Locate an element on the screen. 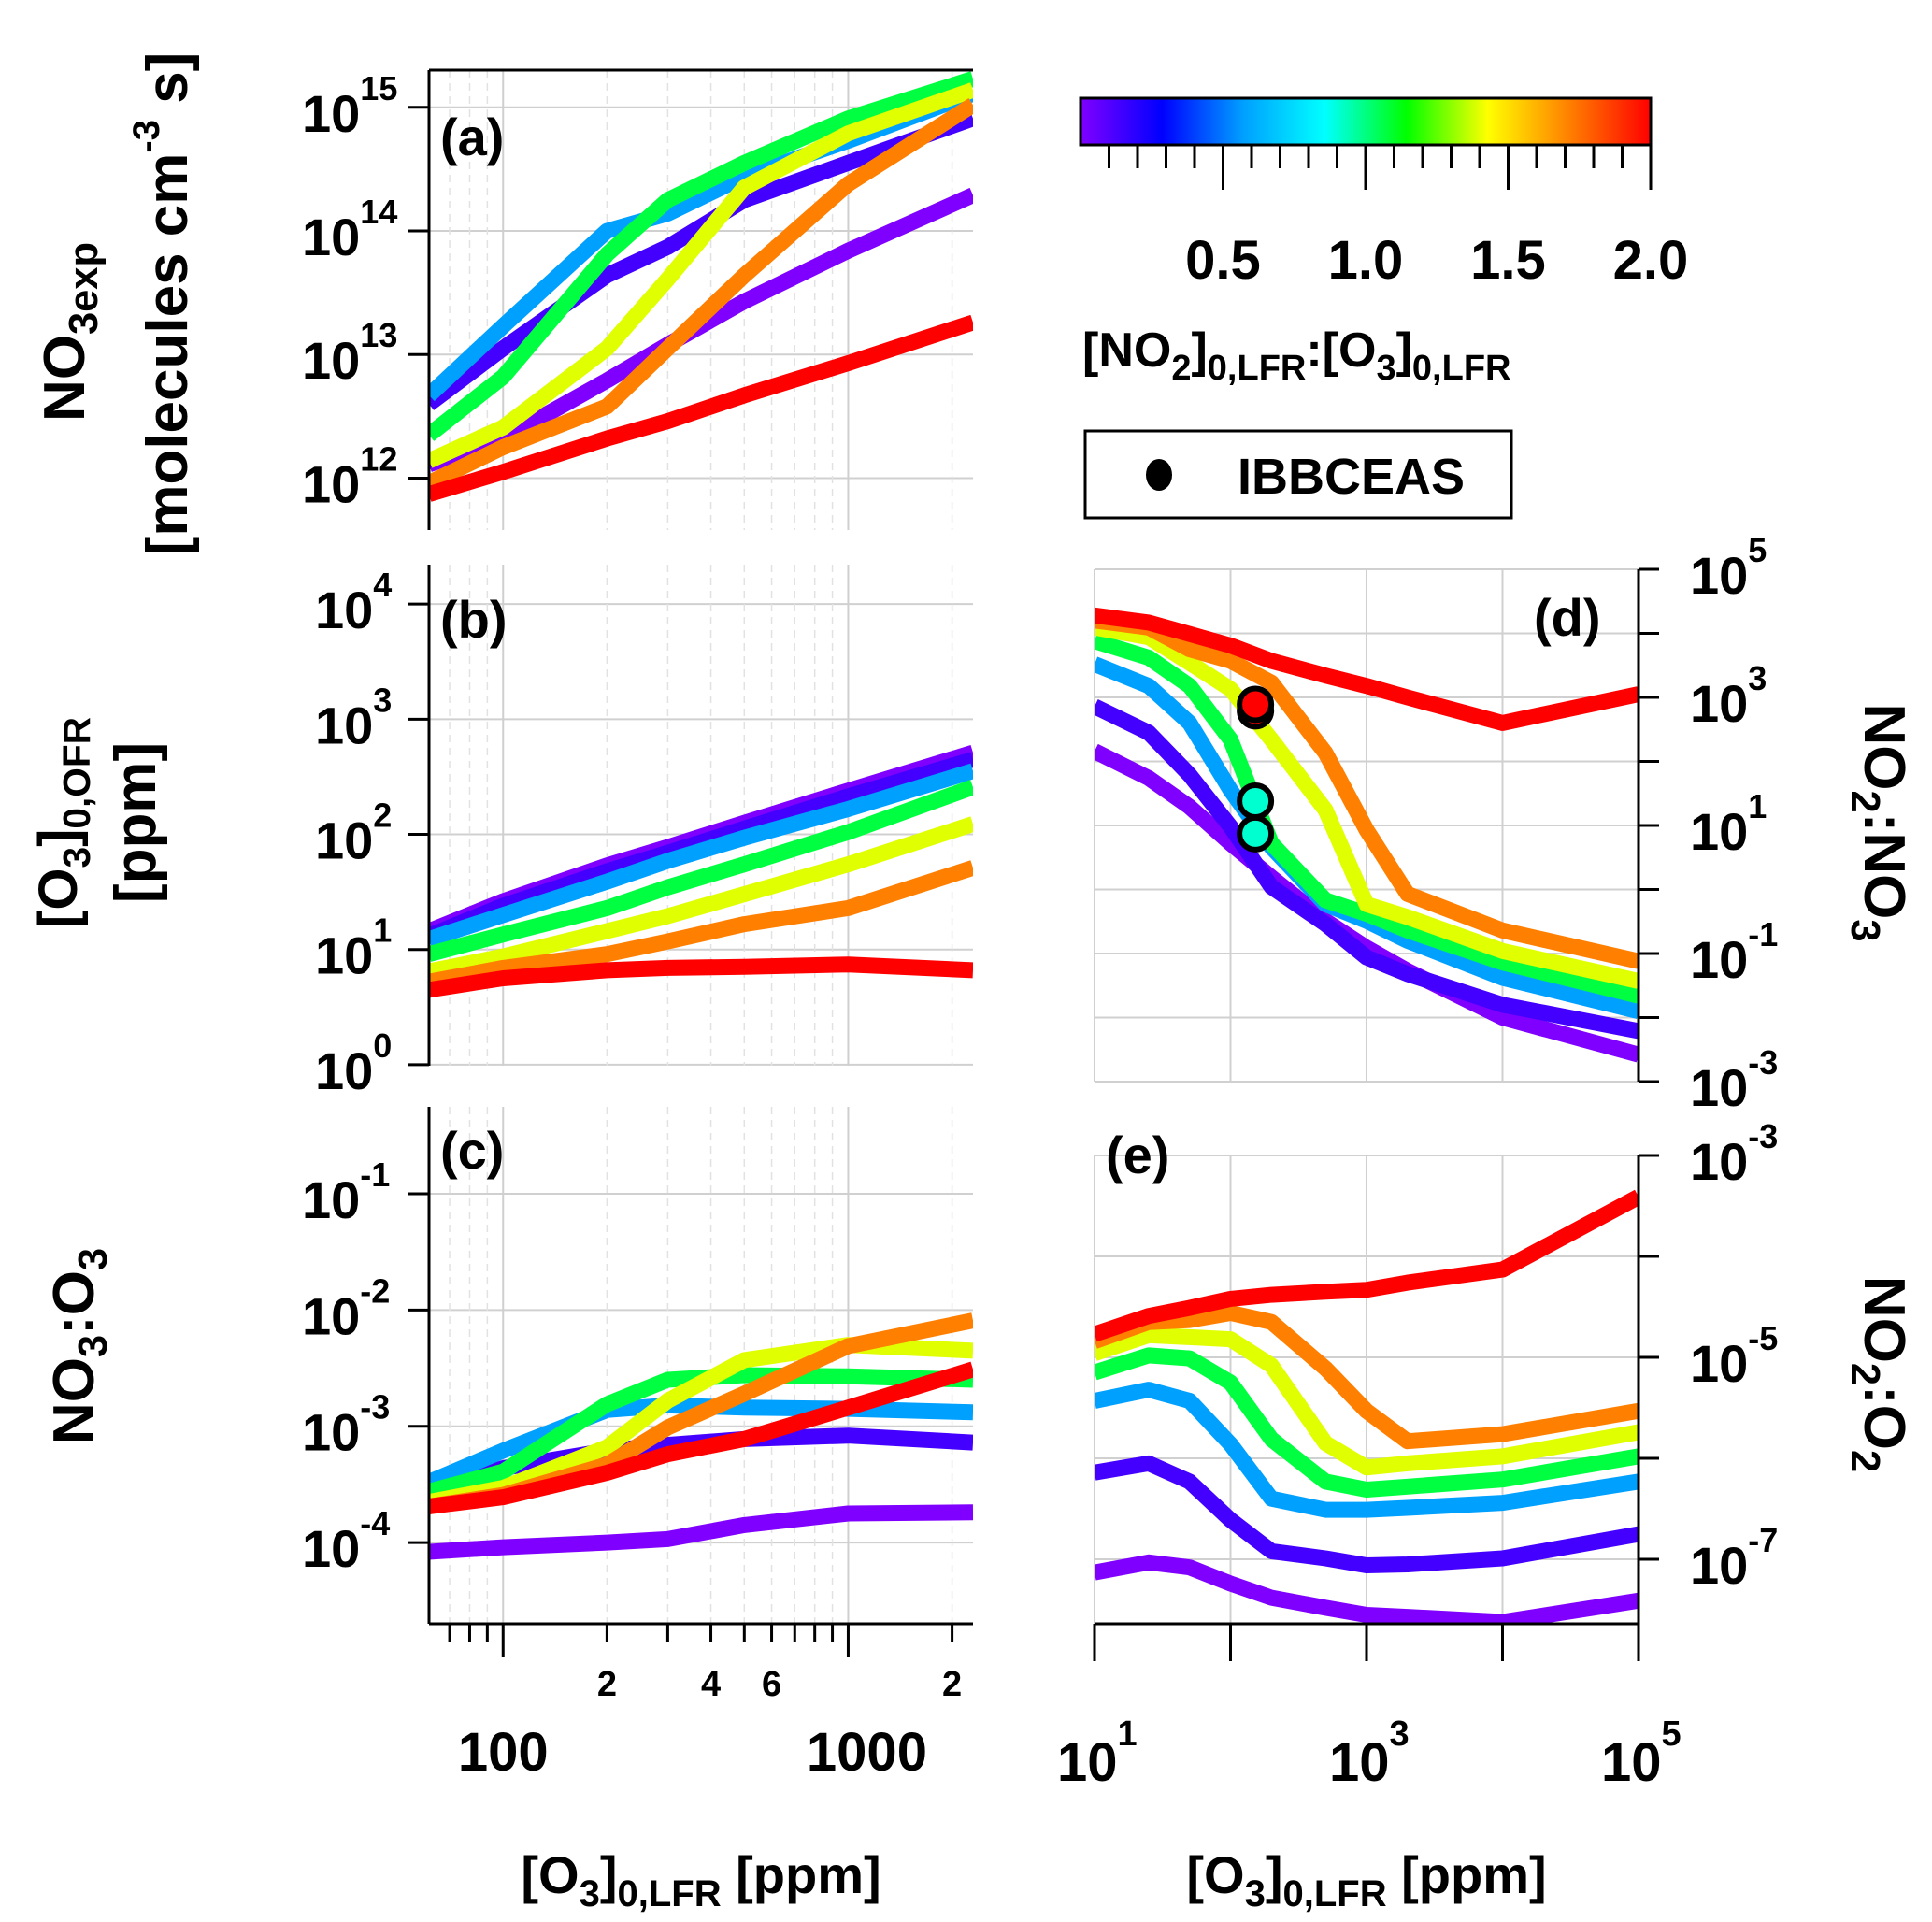 The width and height of the screenshot is (1932, 1922). panel-label: (a) is located at coordinates (472, 137).